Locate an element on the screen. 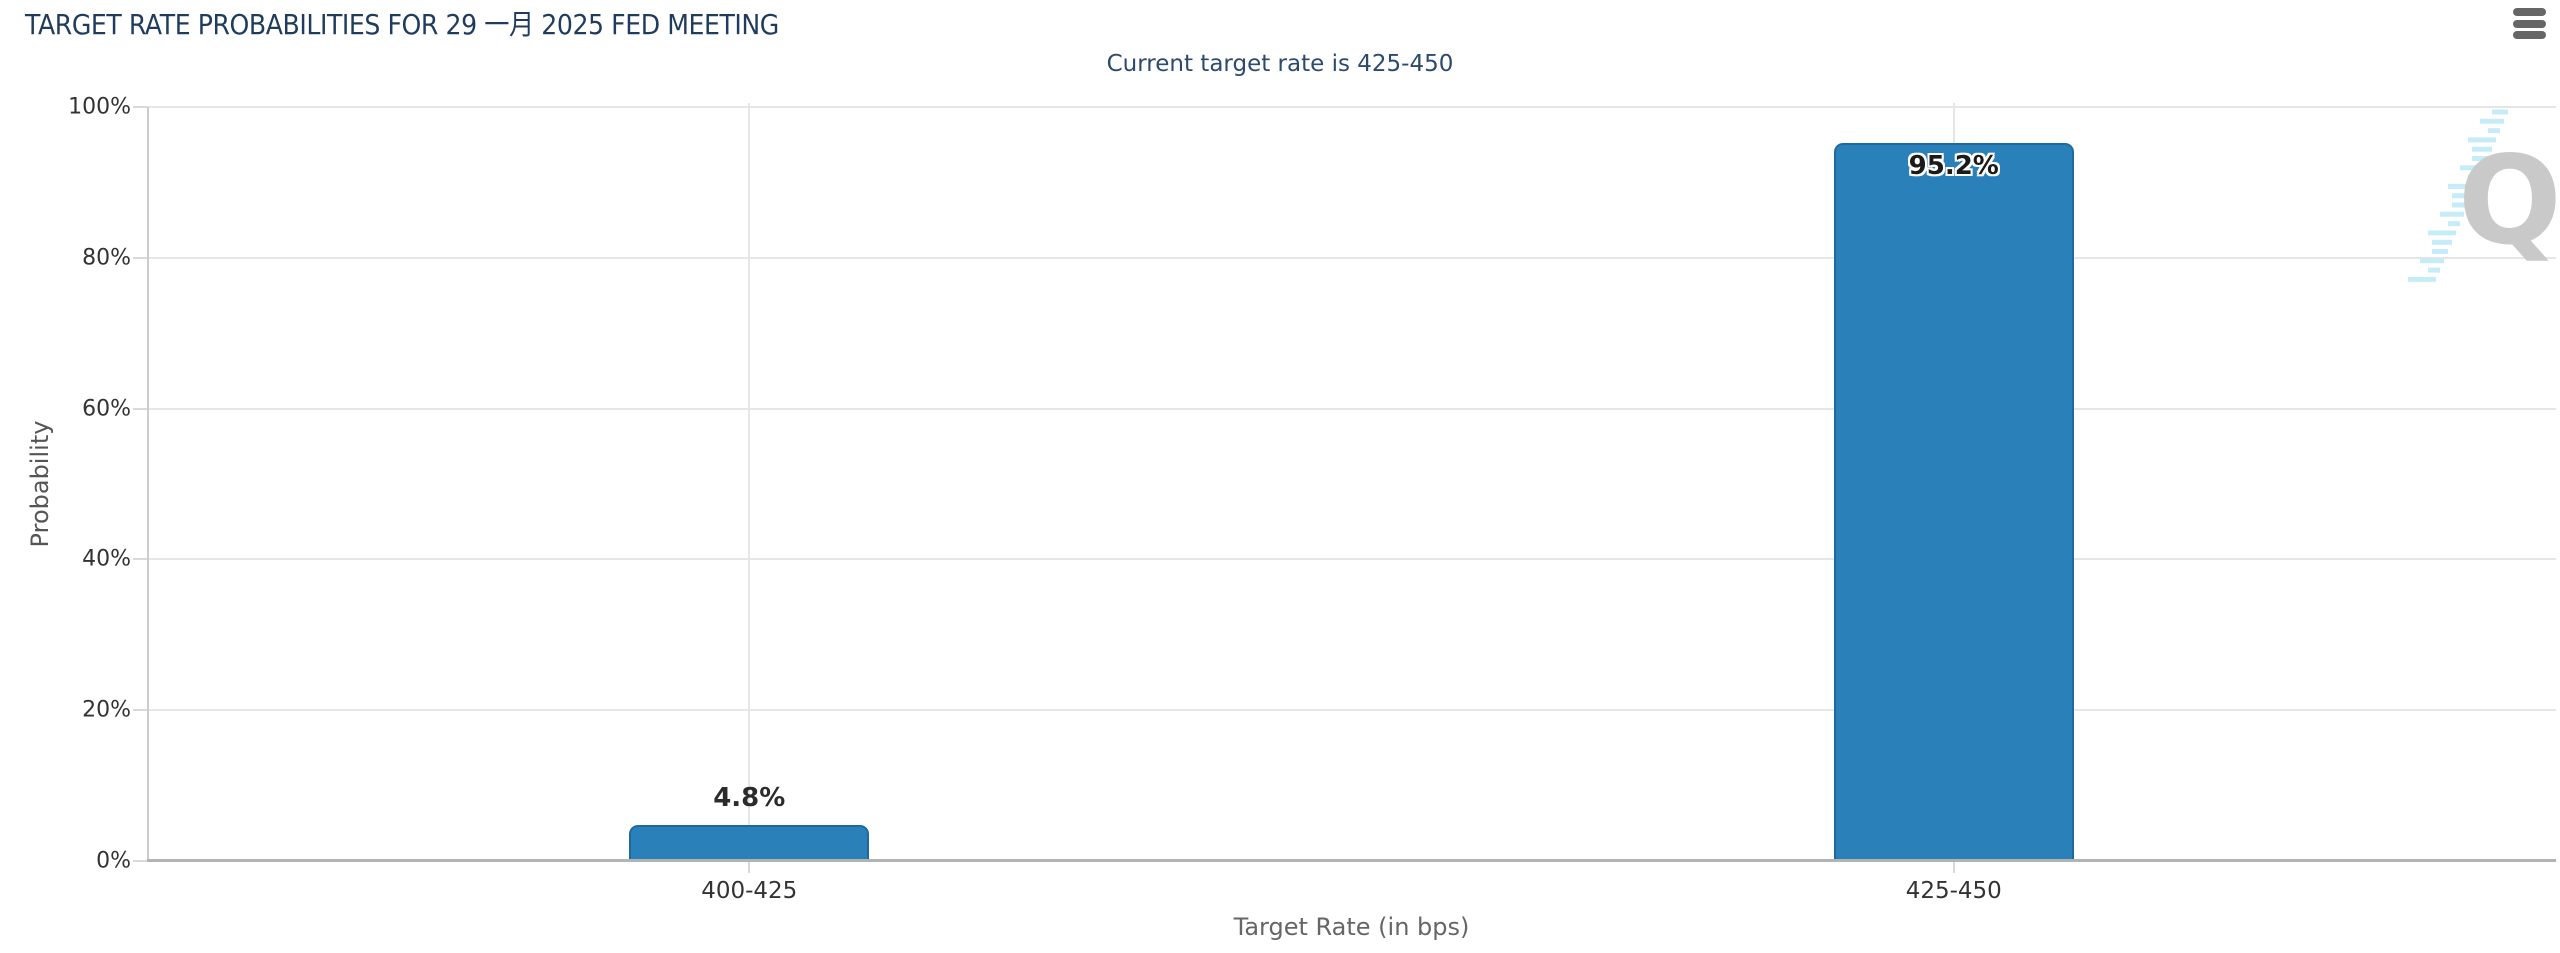  bar-value-label: 4.8% is located at coordinates (749, 797).